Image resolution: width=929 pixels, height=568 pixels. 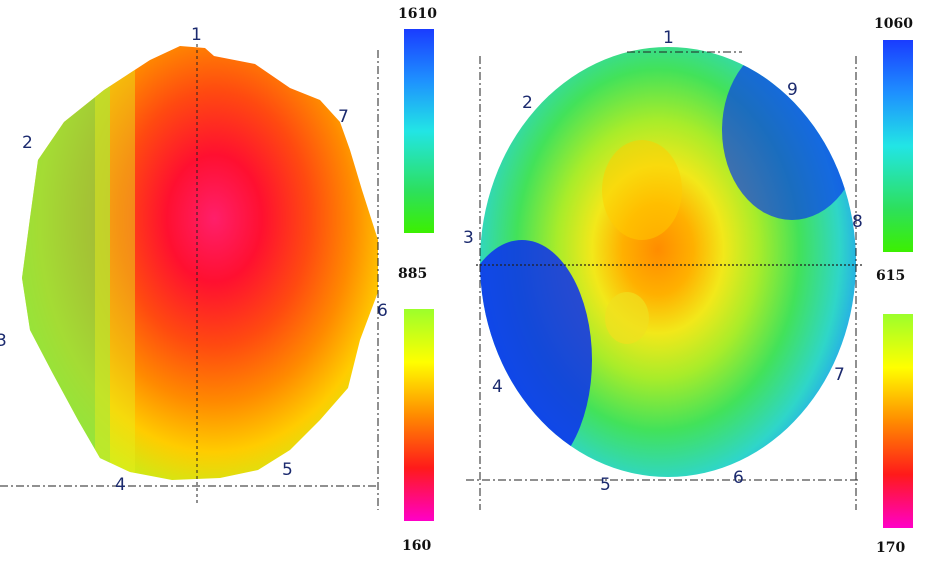 I want to click on left-marker-6: 6, so click(x=382, y=311).